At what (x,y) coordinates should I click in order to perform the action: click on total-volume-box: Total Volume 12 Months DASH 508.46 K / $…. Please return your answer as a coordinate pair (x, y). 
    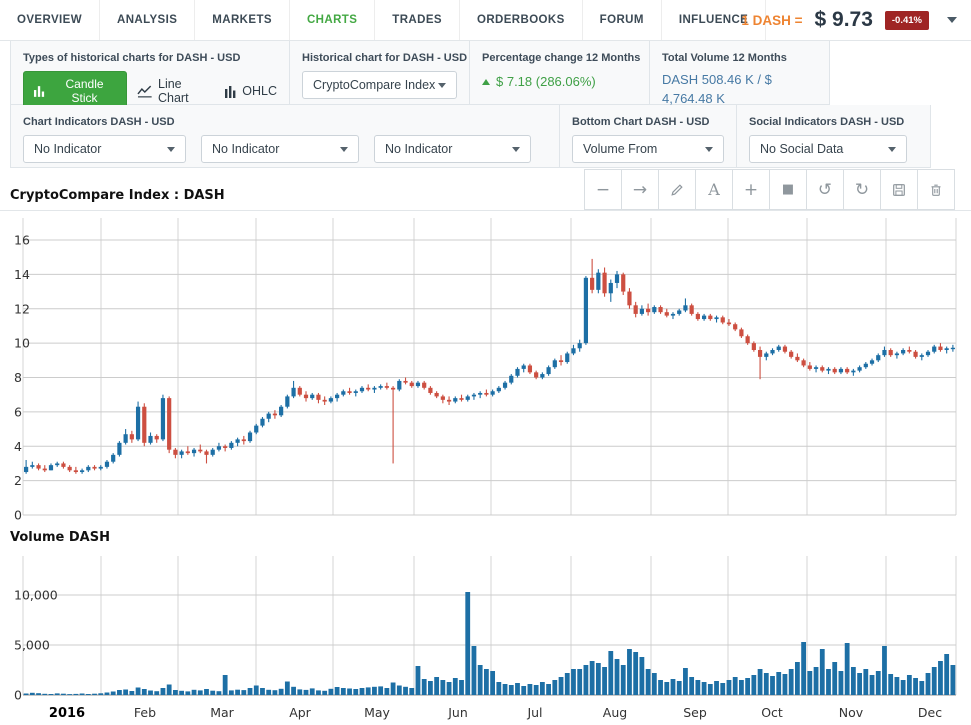
    Looking at the image, I should click on (740, 73).